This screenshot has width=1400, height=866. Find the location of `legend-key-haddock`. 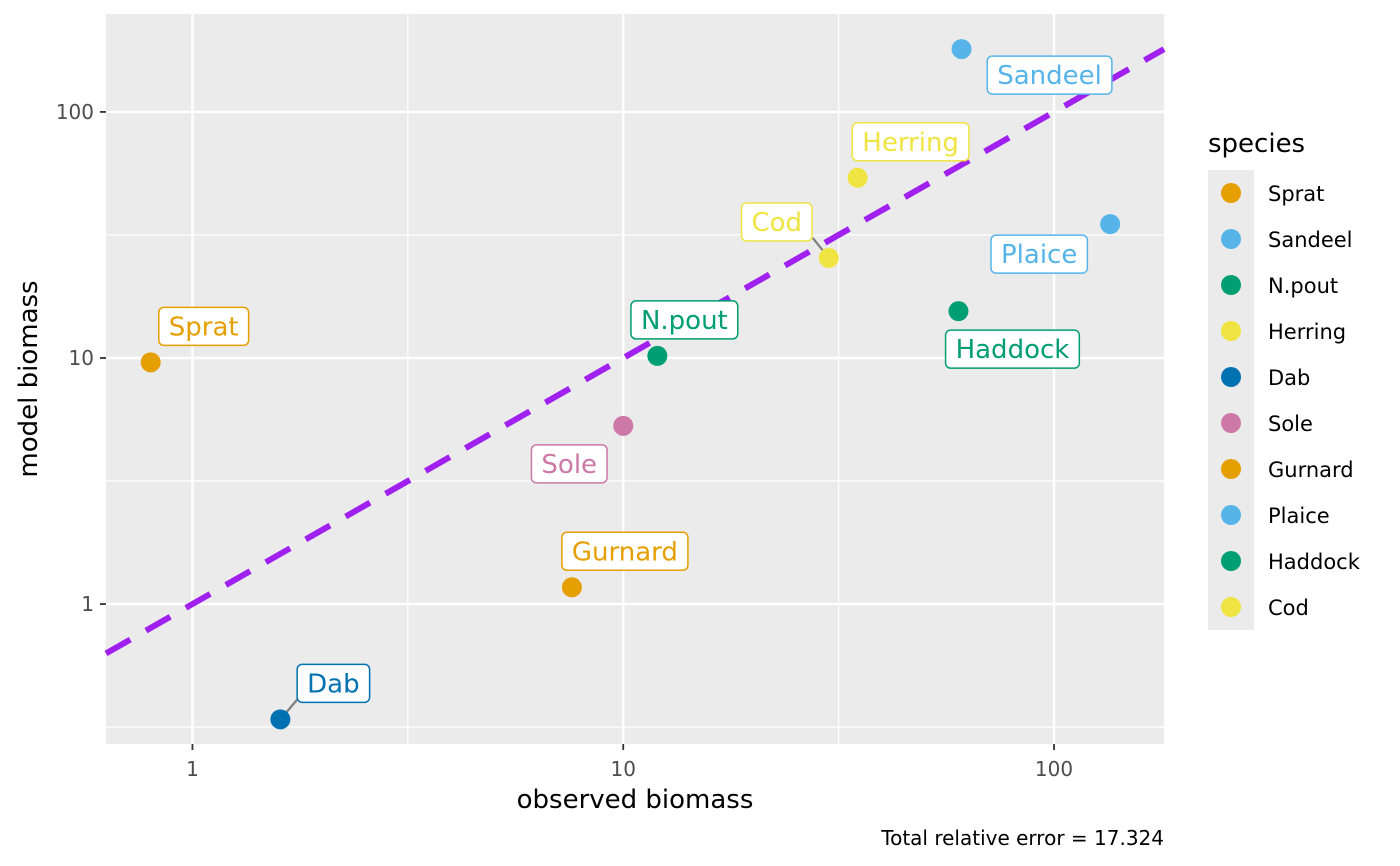

legend-key-haddock is located at coordinates (1231, 561).